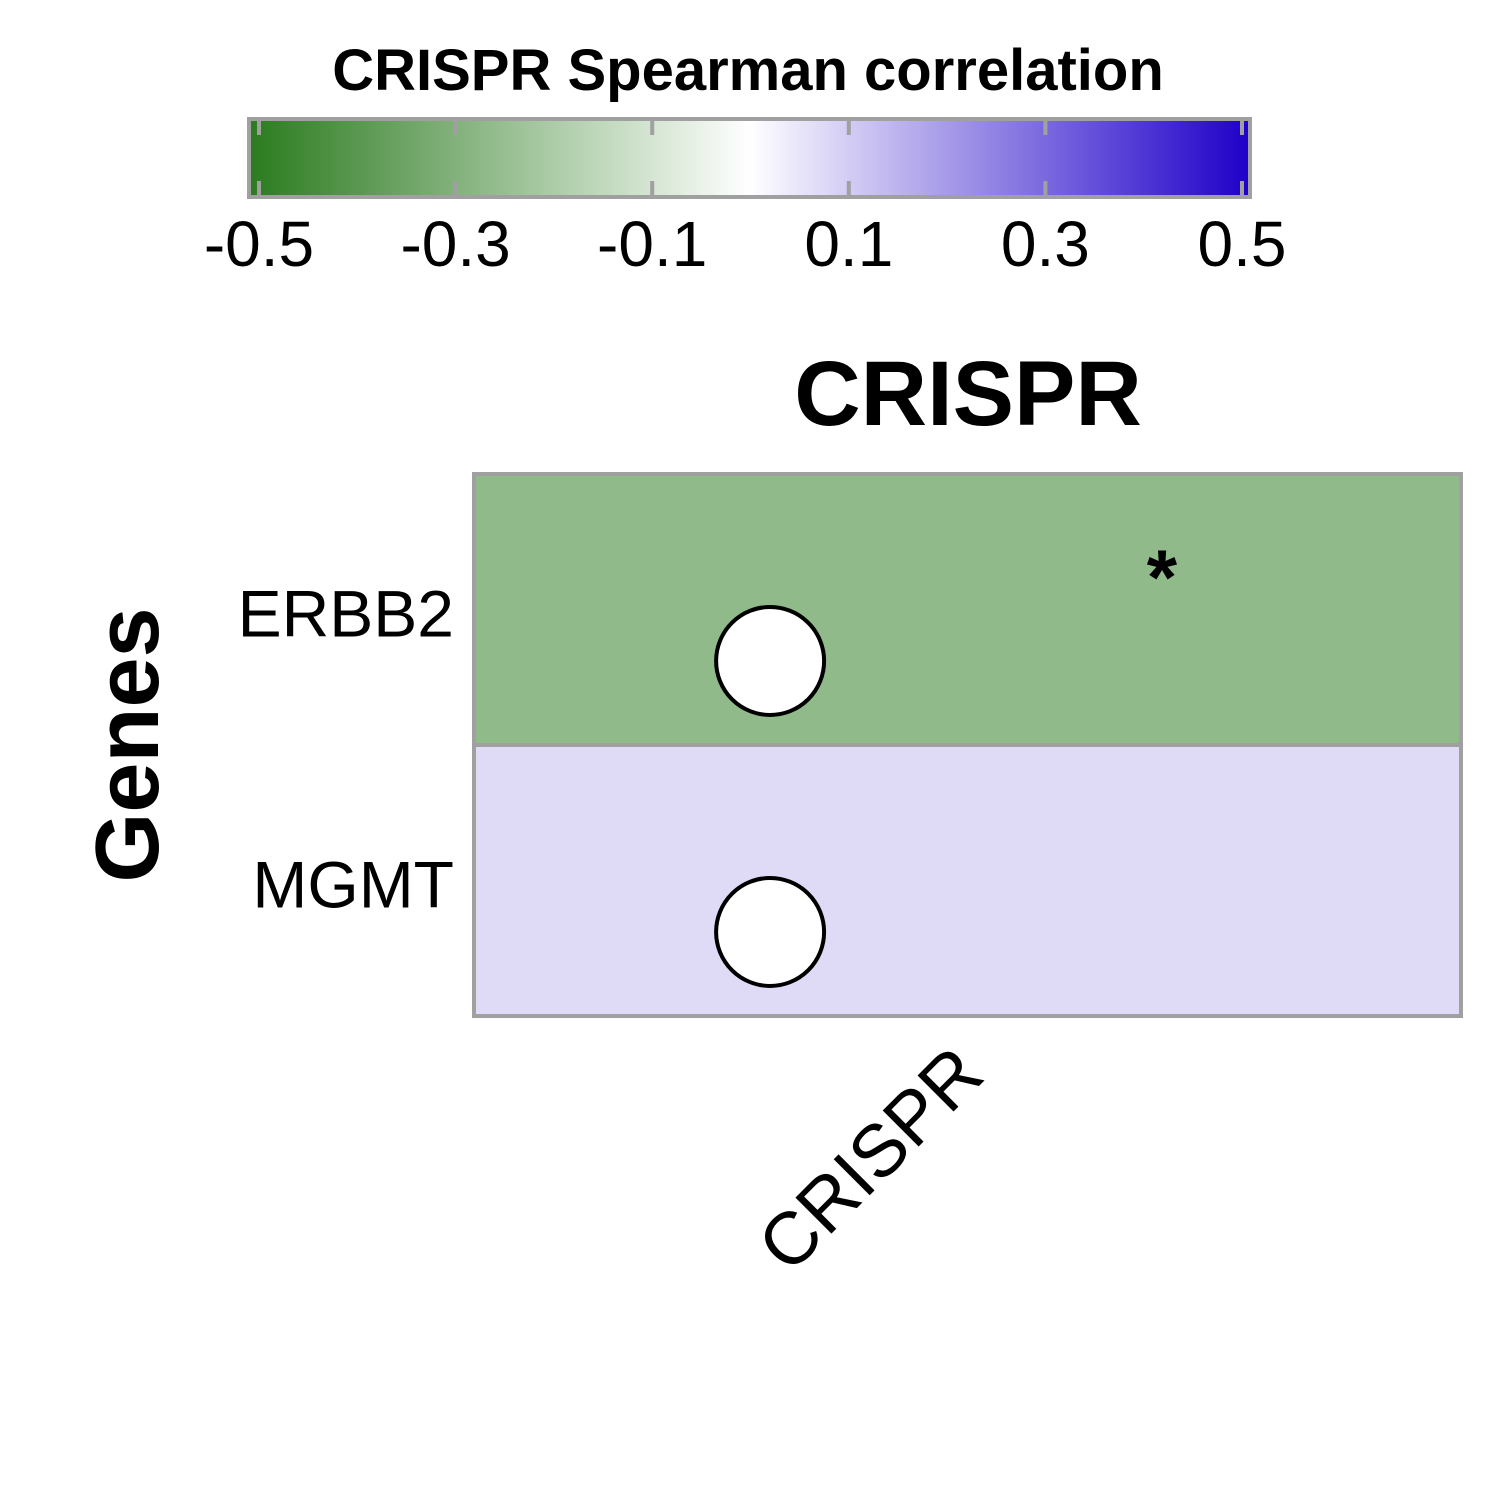 Image resolution: width=1500 pixels, height=1500 pixels. Describe the element at coordinates (968, 394) in the screenshot. I see `chart-title: CRISPR` at that location.